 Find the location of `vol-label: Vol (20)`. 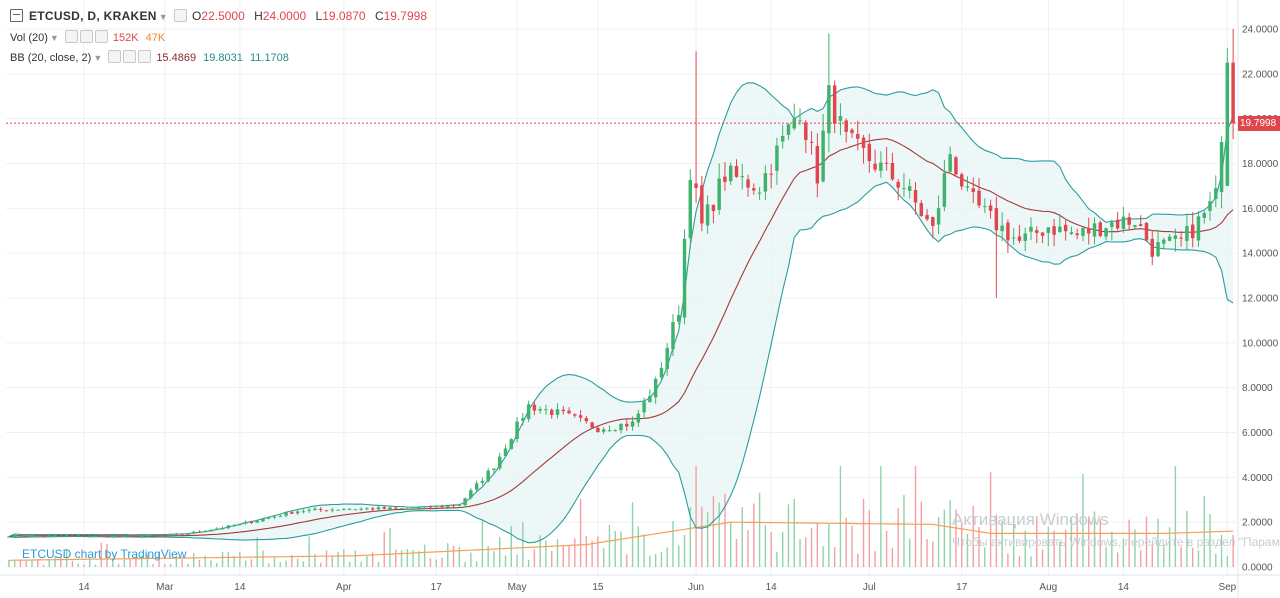

vol-label: Vol (20) is located at coordinates (29, 38).